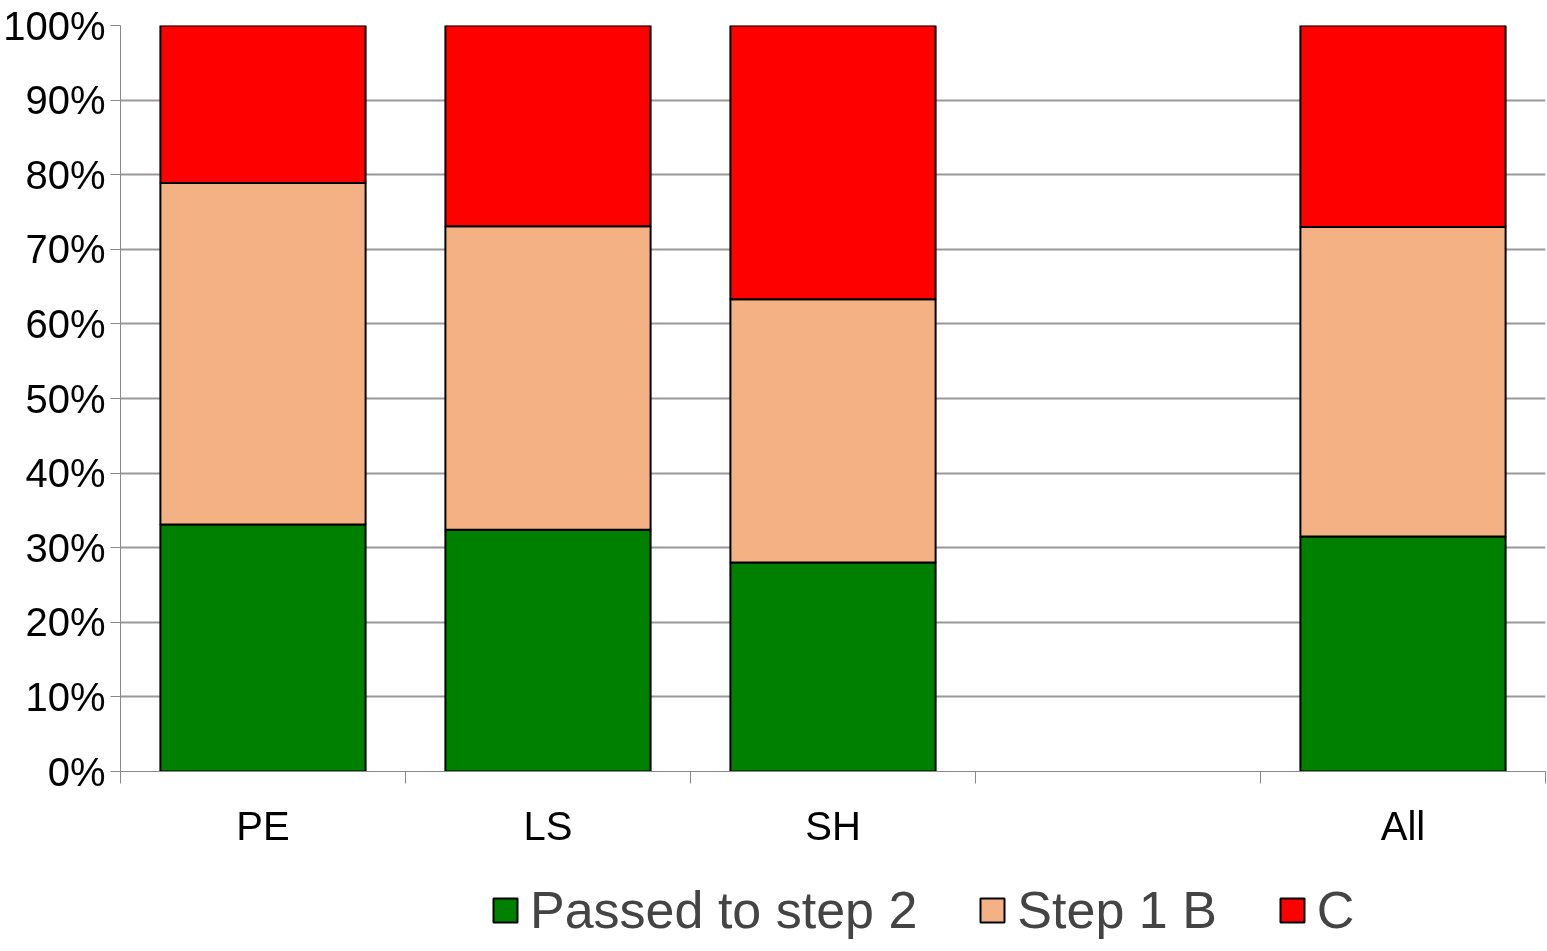 The height and width of the screenshot is (951, 1547). What do you see at coordinates (65, 100) in the screenshot?
I see `y-tick-label: 90%` at bounding box center [65, 100].